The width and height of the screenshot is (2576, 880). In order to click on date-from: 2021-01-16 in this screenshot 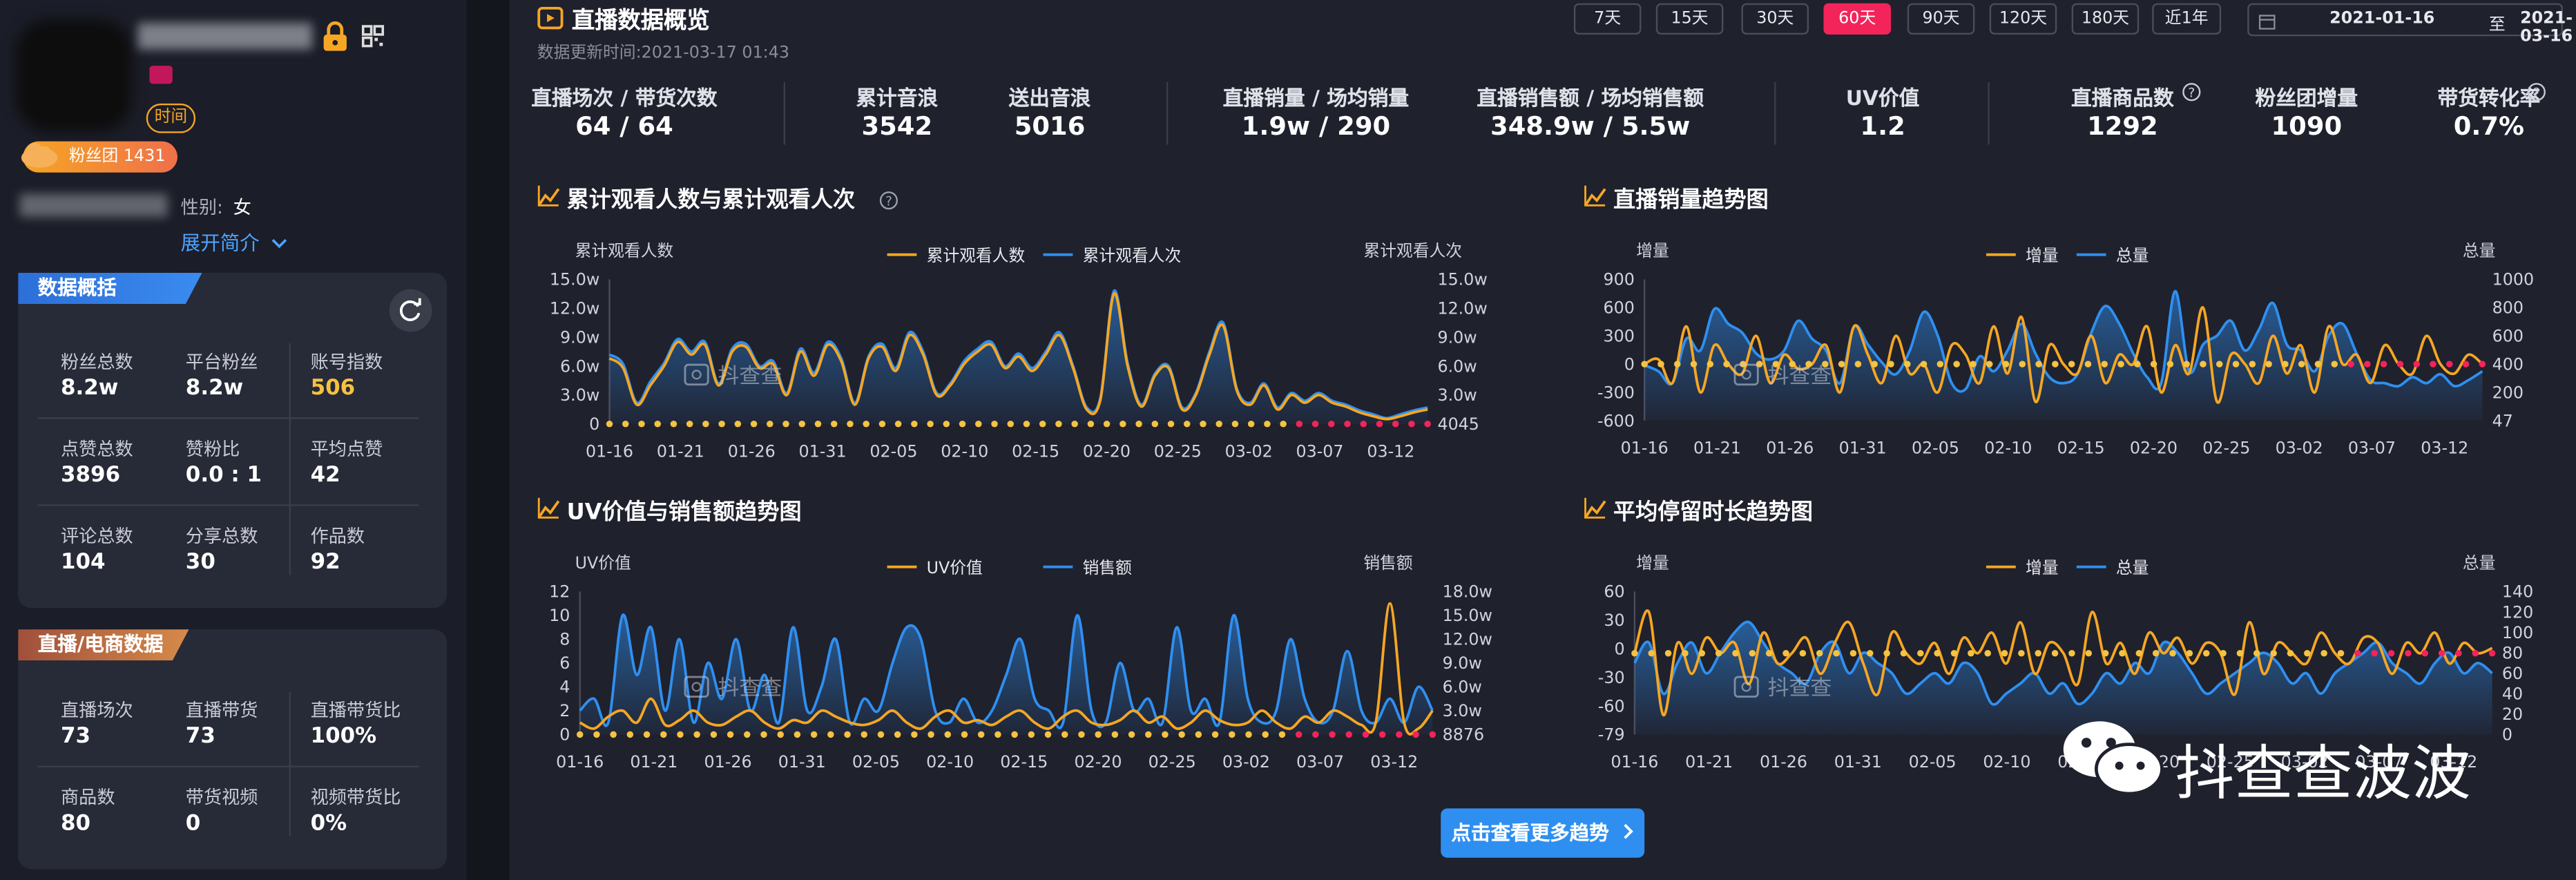, I will do `click(2382, 19)`.